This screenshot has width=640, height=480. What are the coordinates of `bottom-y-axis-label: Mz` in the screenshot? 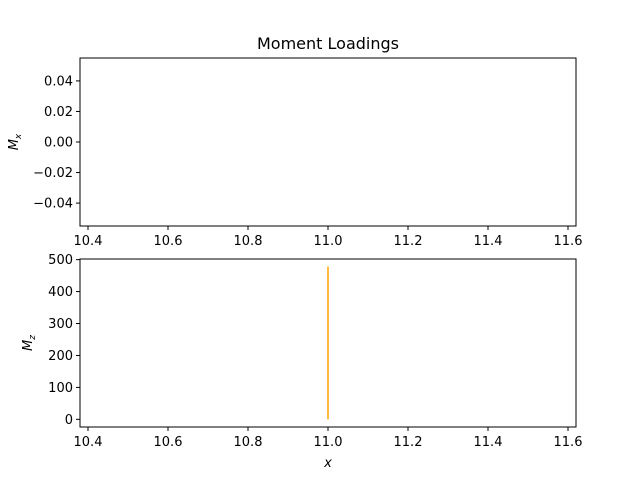 It's located at (29, 343).